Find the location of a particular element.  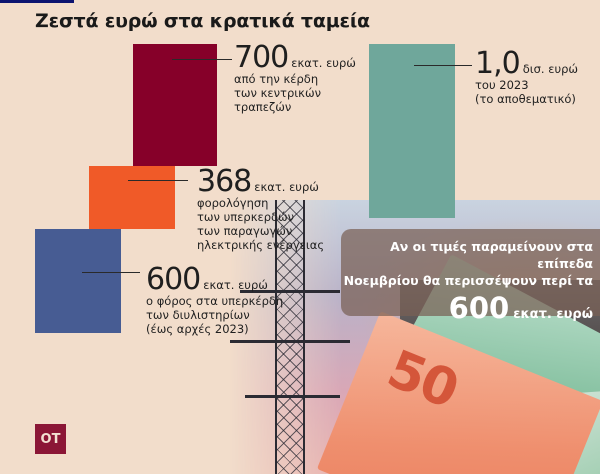

callout-amount: 600 εκατ. ευρώ is located at coordinates (467, 308).